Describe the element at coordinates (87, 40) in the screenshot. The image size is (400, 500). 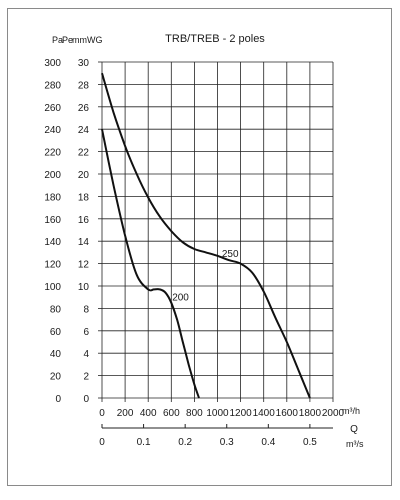
I see `y-unit-mmwg: mmWG` at that location.